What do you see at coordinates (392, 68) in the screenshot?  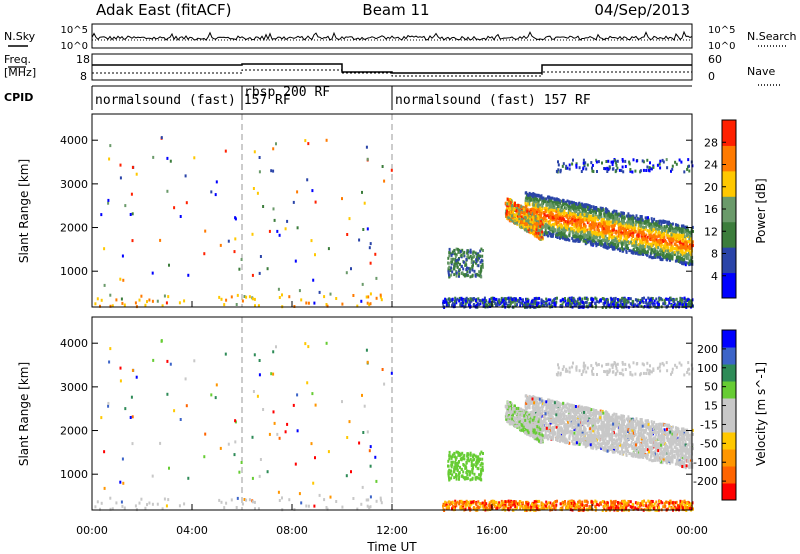 I see `freq-trace` at bounding box center [392, 68].